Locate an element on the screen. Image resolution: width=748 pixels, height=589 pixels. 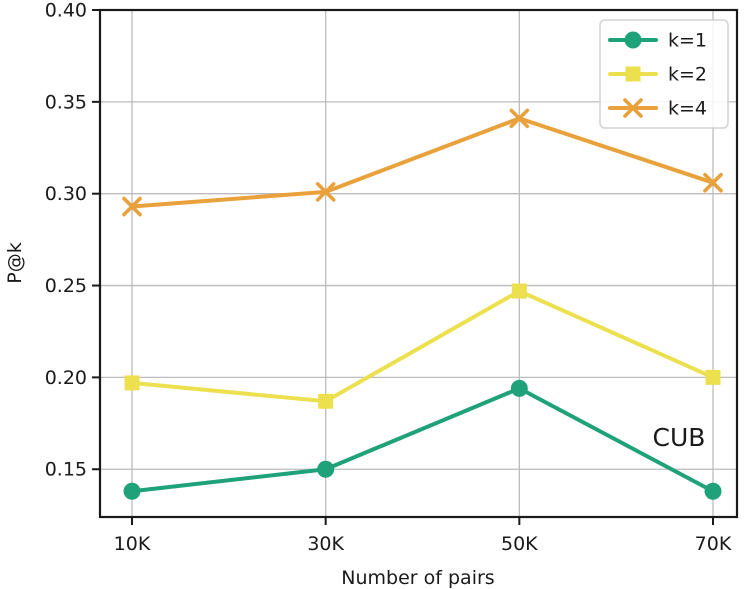
x-tick-label: 70K is located at coordinates (713, 544).